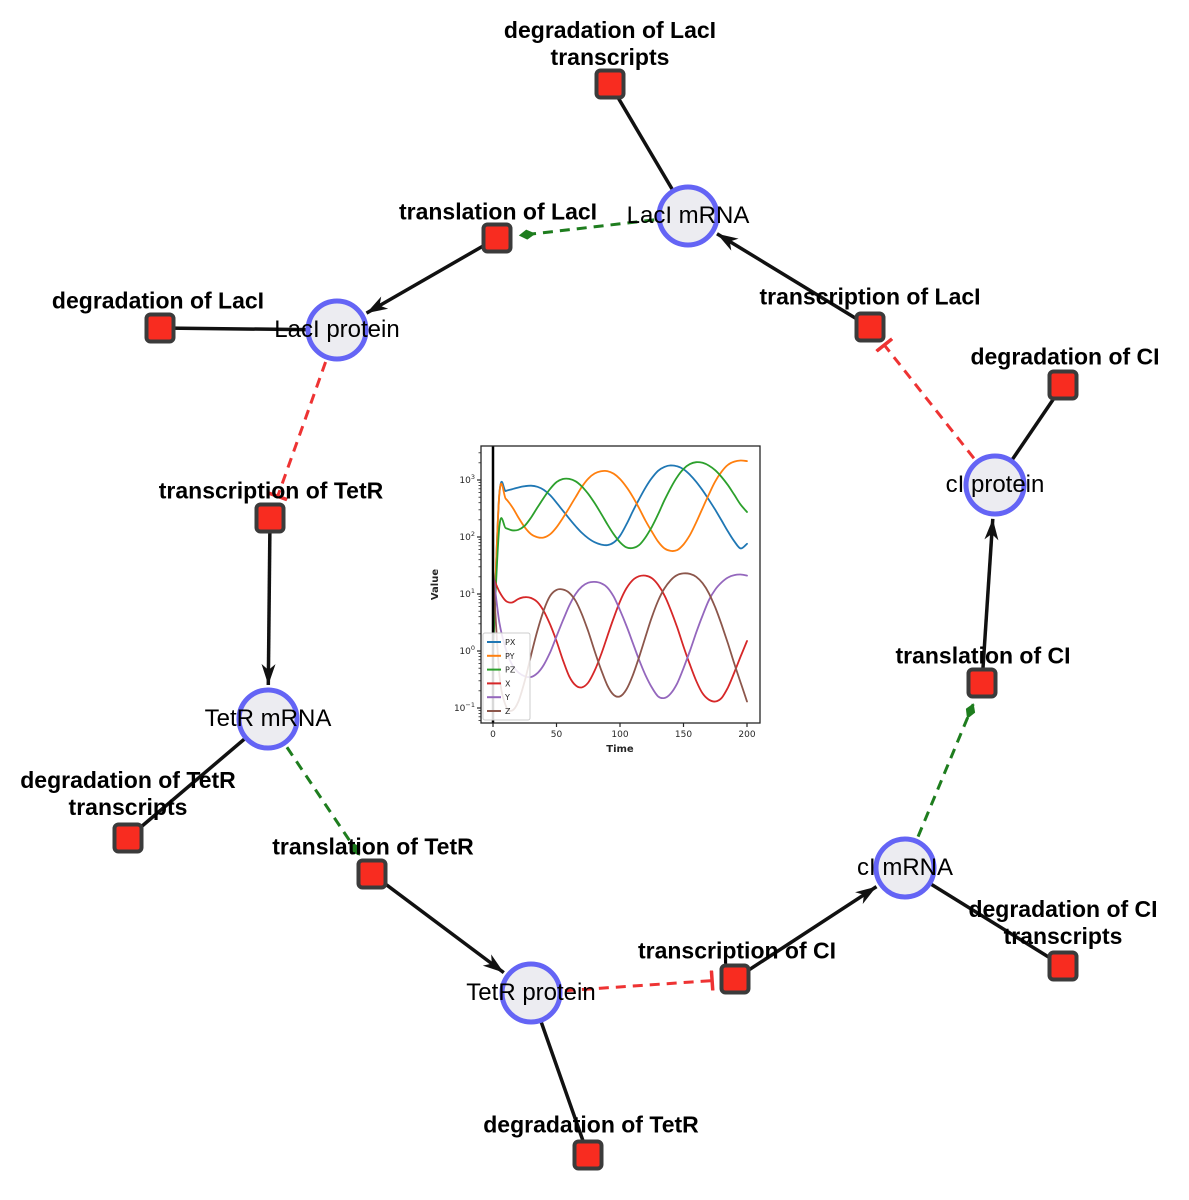 The height and width of the screenshot is (1200, 1189). I want to click on x-tick-label: 0, so click(493, 735).